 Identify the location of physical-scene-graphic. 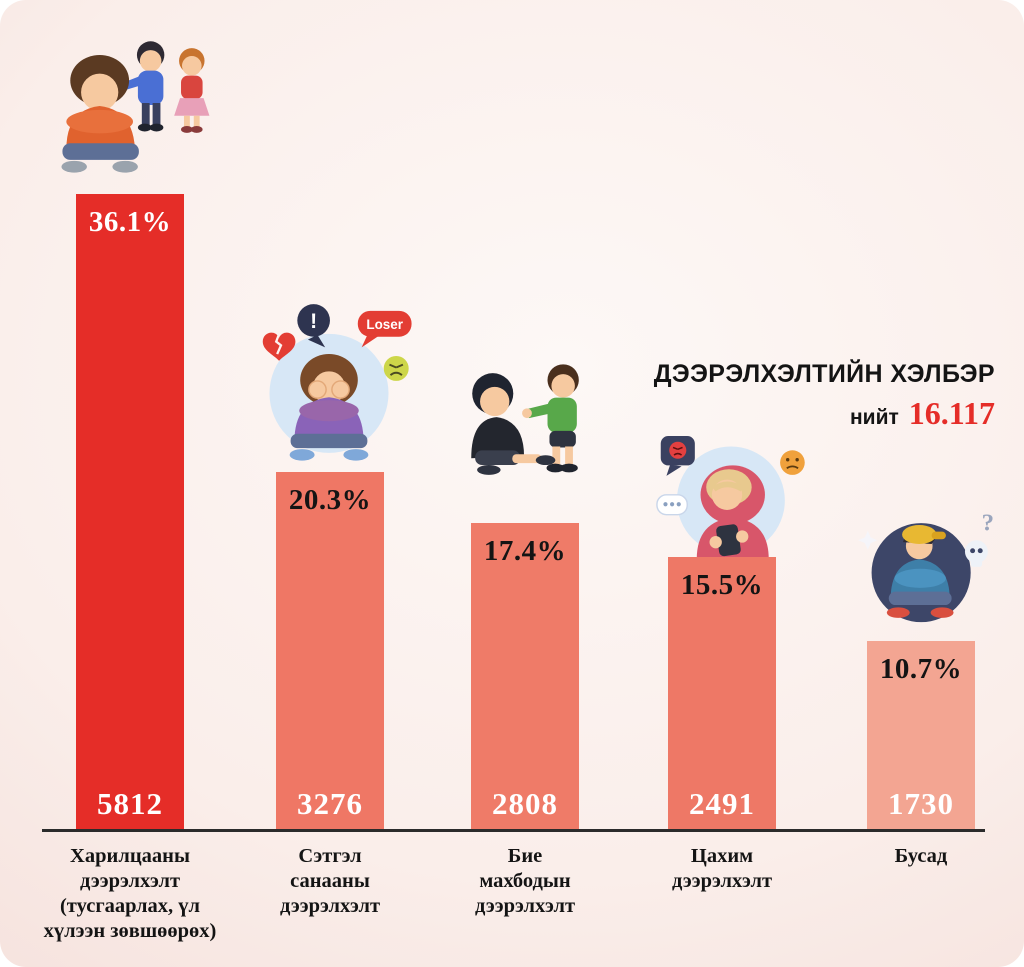
(525, 419).